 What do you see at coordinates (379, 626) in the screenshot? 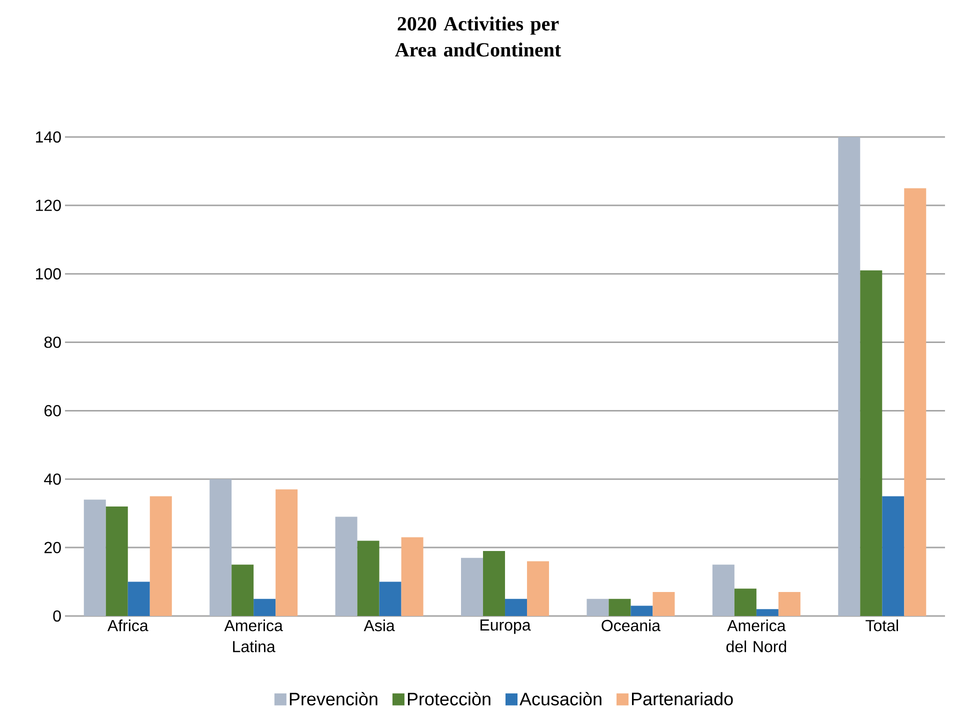
I see `x-tick-label: Asia` at bounding box center [379, 626].